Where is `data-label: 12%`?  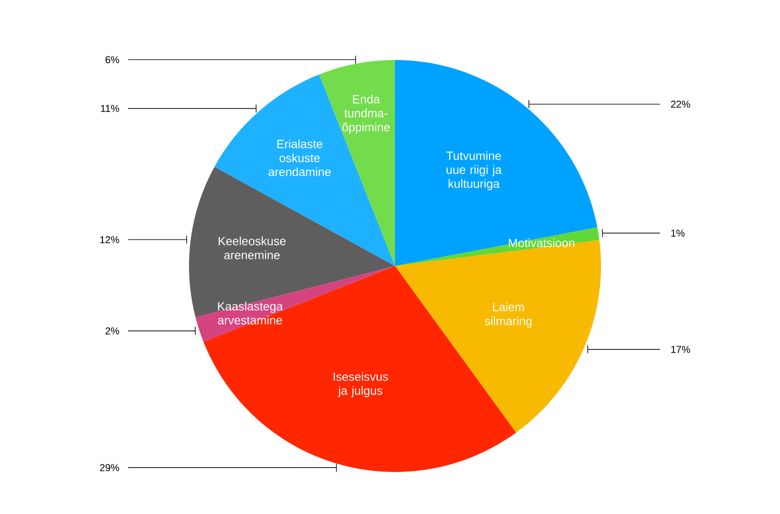
data-label: 12% is located at coordinates (110, 240).